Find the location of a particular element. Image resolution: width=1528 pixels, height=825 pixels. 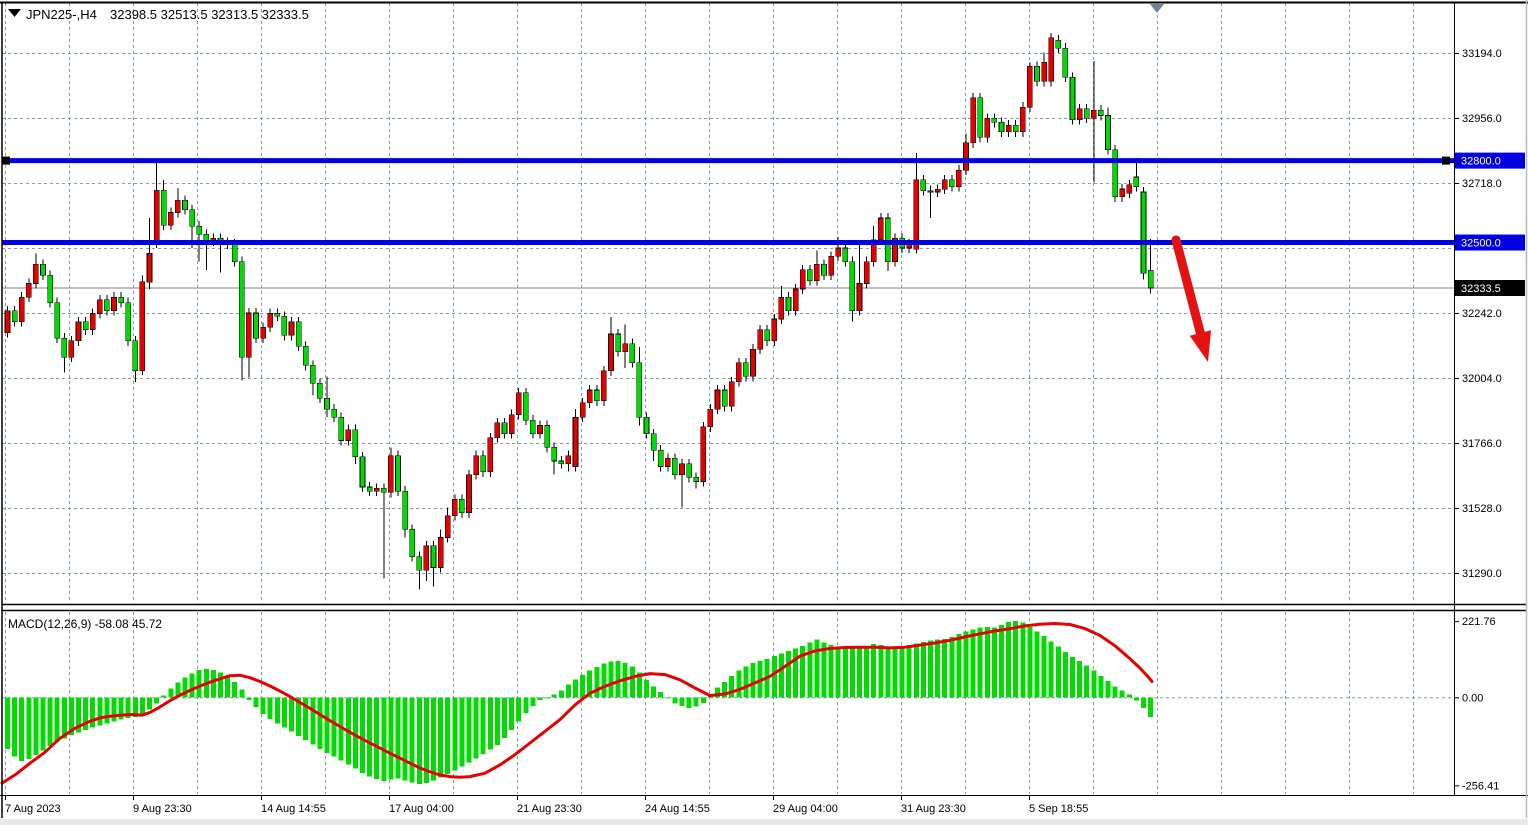

symbol-dropdown-icon is located at coordinates (14, 13).